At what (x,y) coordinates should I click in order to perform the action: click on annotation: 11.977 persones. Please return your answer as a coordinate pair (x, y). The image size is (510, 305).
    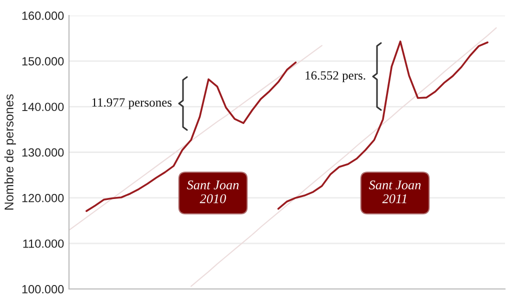
    Looking at the image, I should click on (132, 104).